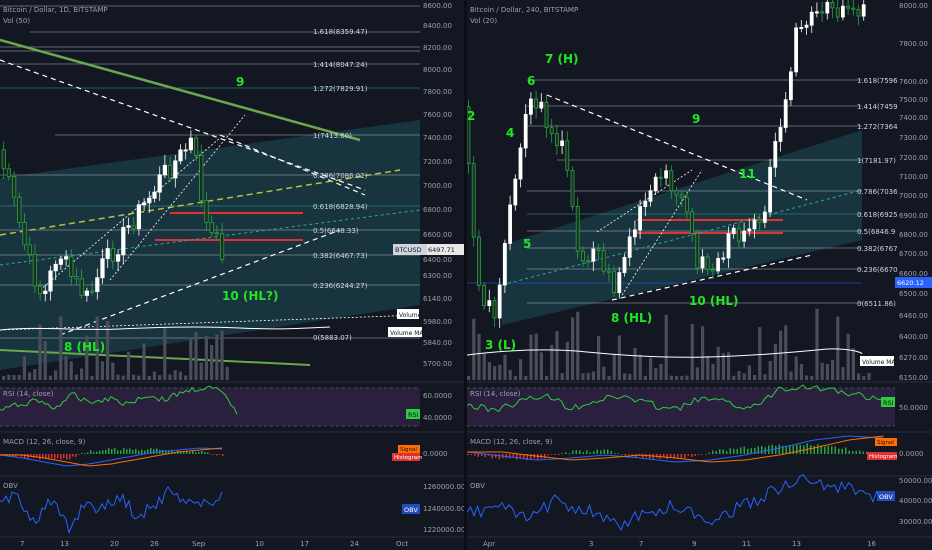 The width and height of the screenshot is (932, 550). I want to click on price-tick: 7200.00, so click(913, 158).